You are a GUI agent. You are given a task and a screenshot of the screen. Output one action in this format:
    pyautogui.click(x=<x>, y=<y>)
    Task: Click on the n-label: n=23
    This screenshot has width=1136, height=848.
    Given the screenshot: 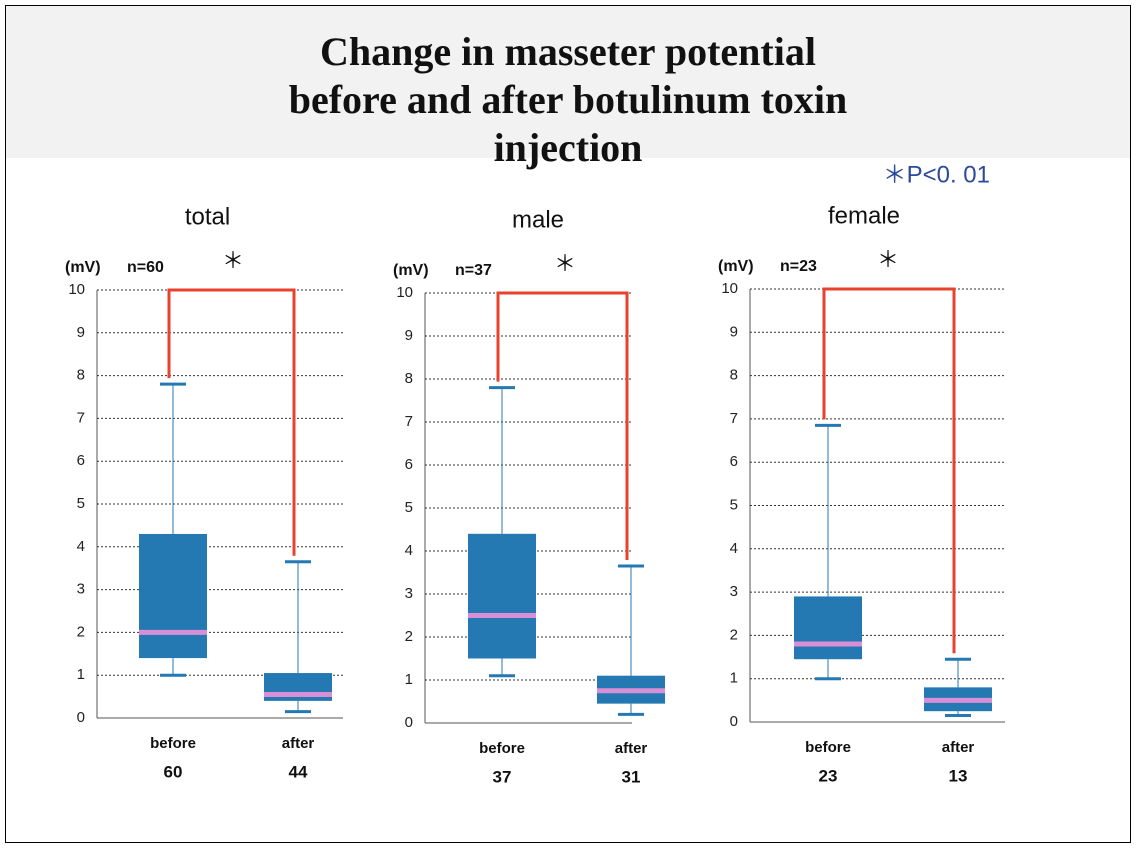 What is the action you would take?
    pyautogui.click(x=798, y=266)
    